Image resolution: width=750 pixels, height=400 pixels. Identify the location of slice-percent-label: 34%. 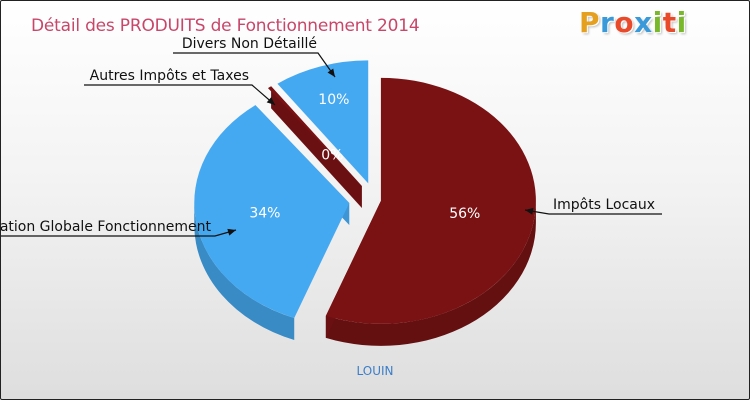
(264, 214).